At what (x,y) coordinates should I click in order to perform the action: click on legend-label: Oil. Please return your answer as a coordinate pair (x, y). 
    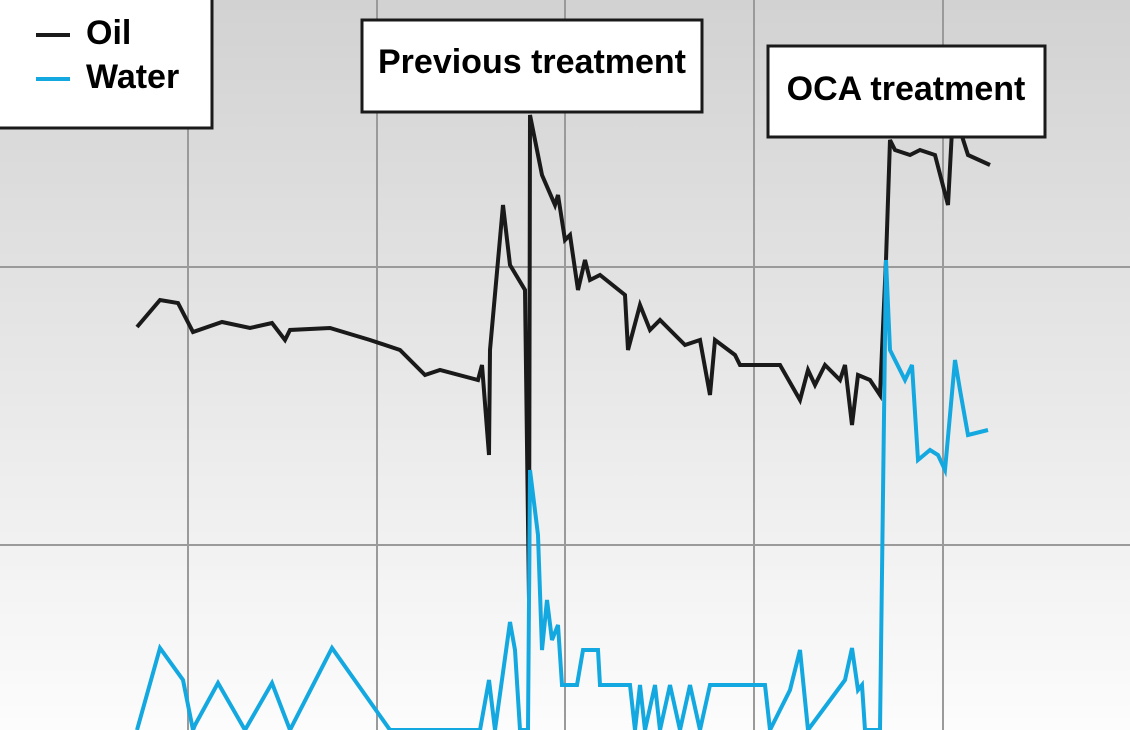
    Looking at the image, I should click on (108, 33).